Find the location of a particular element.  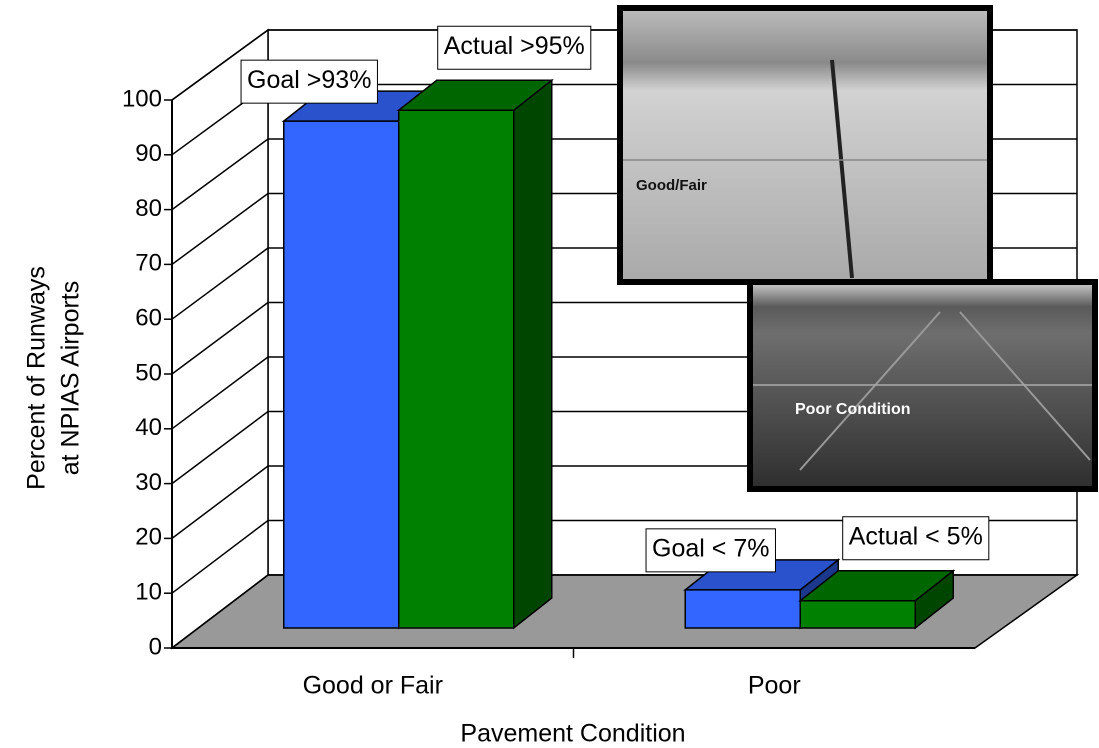

y-axis-title: Percent of Runways is located at coordinates (37, 378).